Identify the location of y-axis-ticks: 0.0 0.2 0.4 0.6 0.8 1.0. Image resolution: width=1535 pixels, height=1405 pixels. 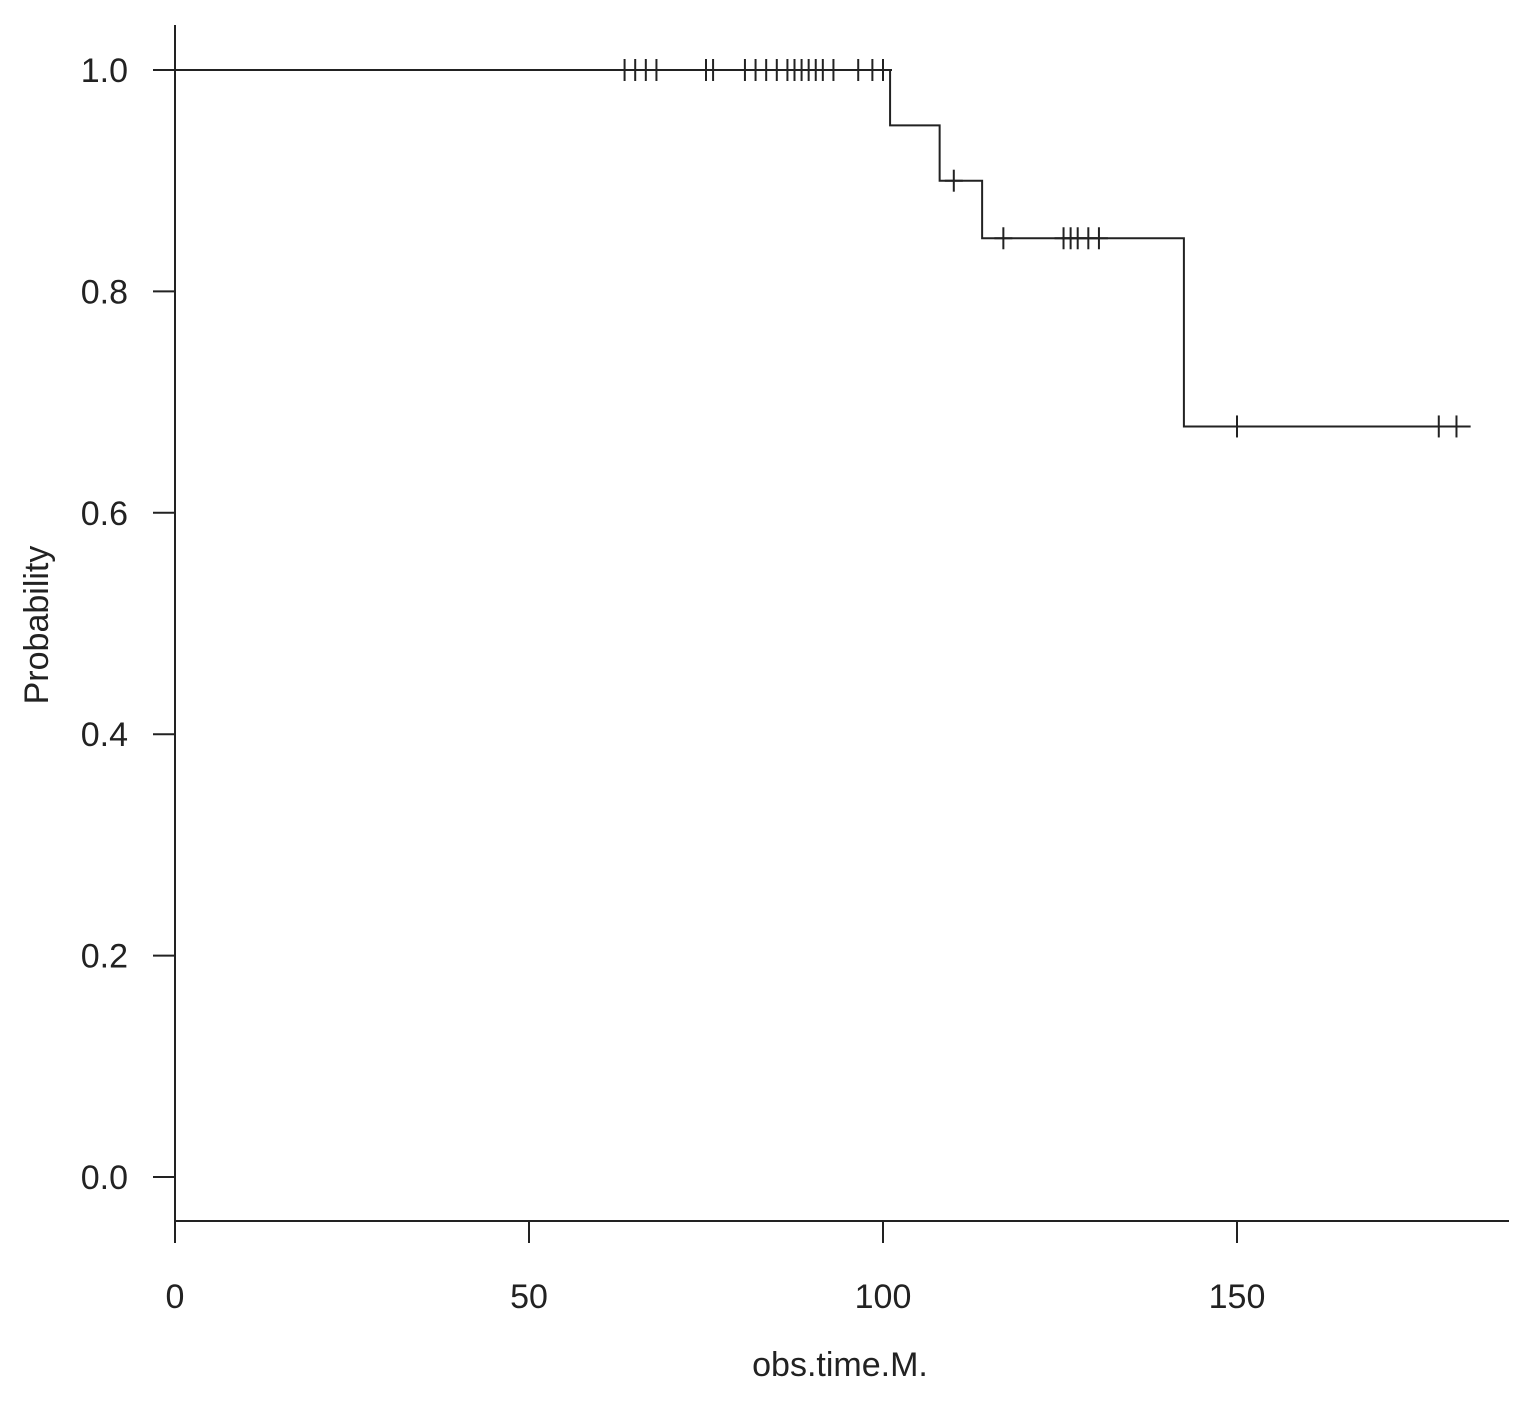
(128, 624).